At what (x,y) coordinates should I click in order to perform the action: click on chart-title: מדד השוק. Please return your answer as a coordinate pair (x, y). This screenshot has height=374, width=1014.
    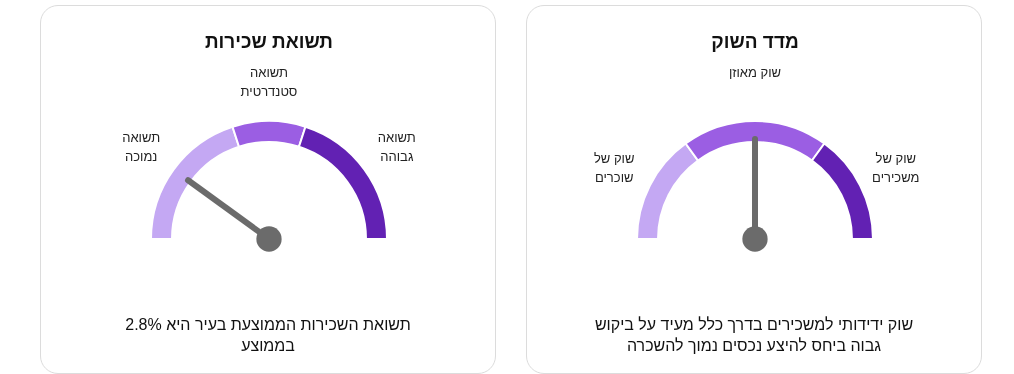
    Looking at the image, I should click on (755, 41).